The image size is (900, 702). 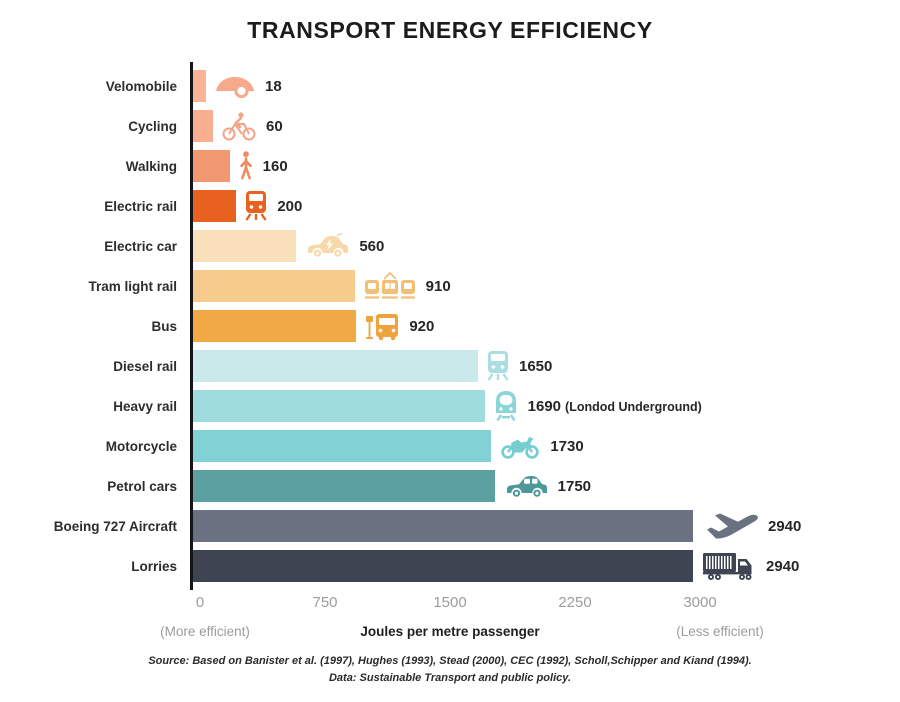 I want to click on value-label: 910, so click(x=438, y=286).